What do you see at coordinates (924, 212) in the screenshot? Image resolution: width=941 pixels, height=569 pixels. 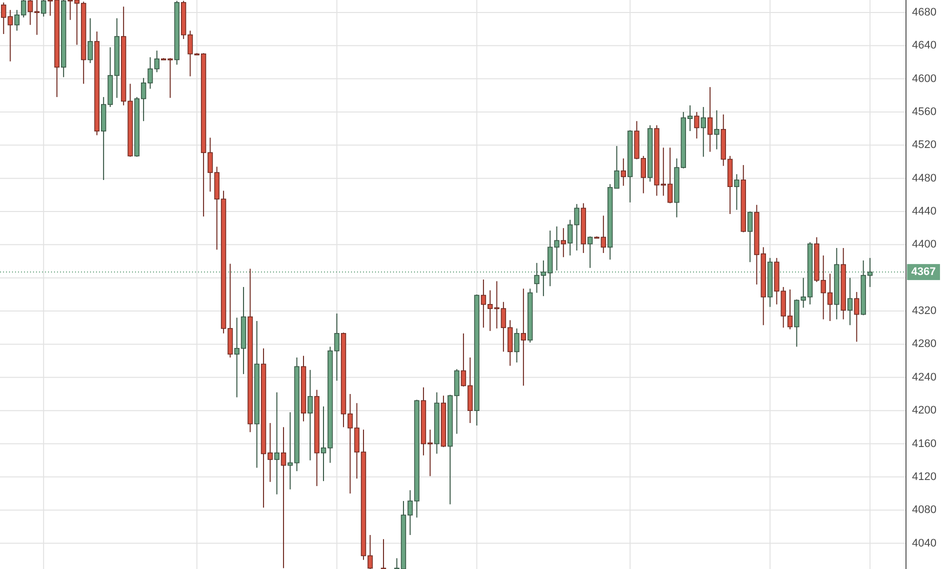 I see `y-tick-label: 4440` at bounding box center [924, 212].